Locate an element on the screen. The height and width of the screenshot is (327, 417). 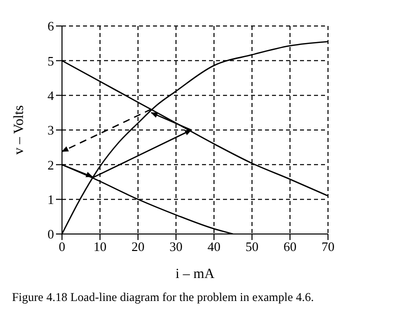
y-tick-label: 0 is located at coordinates (51, 234).